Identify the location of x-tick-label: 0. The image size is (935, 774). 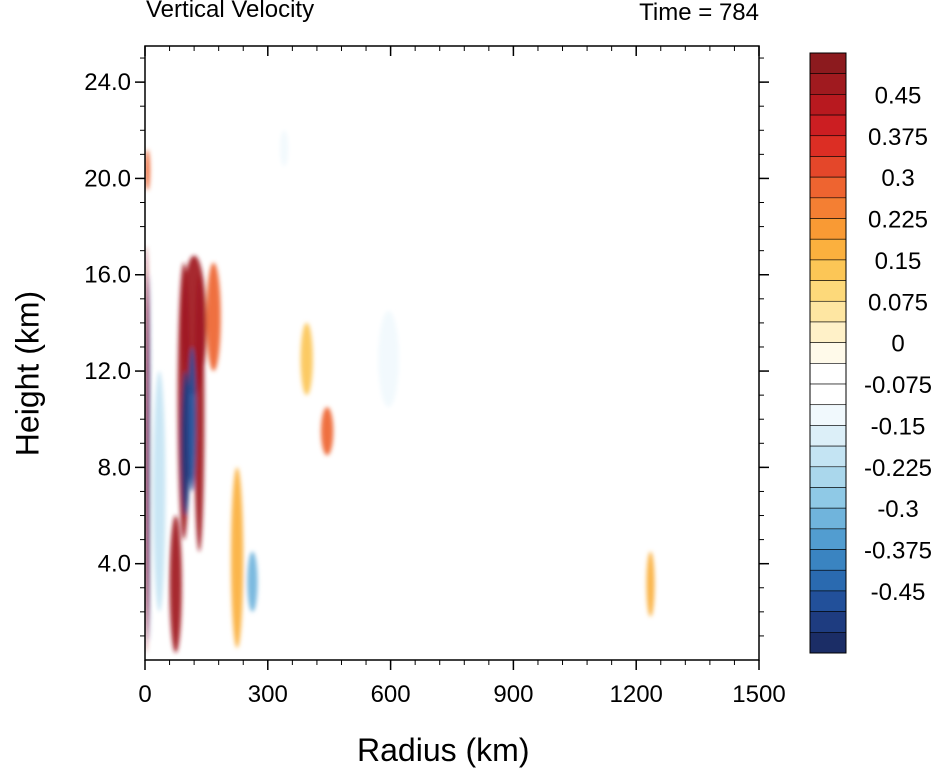
(144, 694).